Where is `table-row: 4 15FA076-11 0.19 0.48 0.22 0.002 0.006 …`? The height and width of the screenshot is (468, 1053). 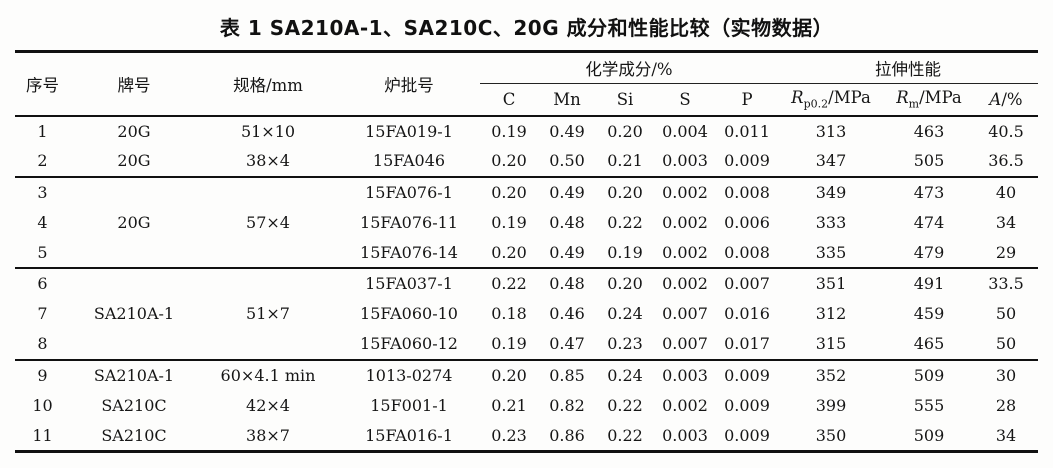 table-row: 4 15FA076-11 0.19 0.48 0.22 0.002 0.006 … is located at coordinates (526, 222).